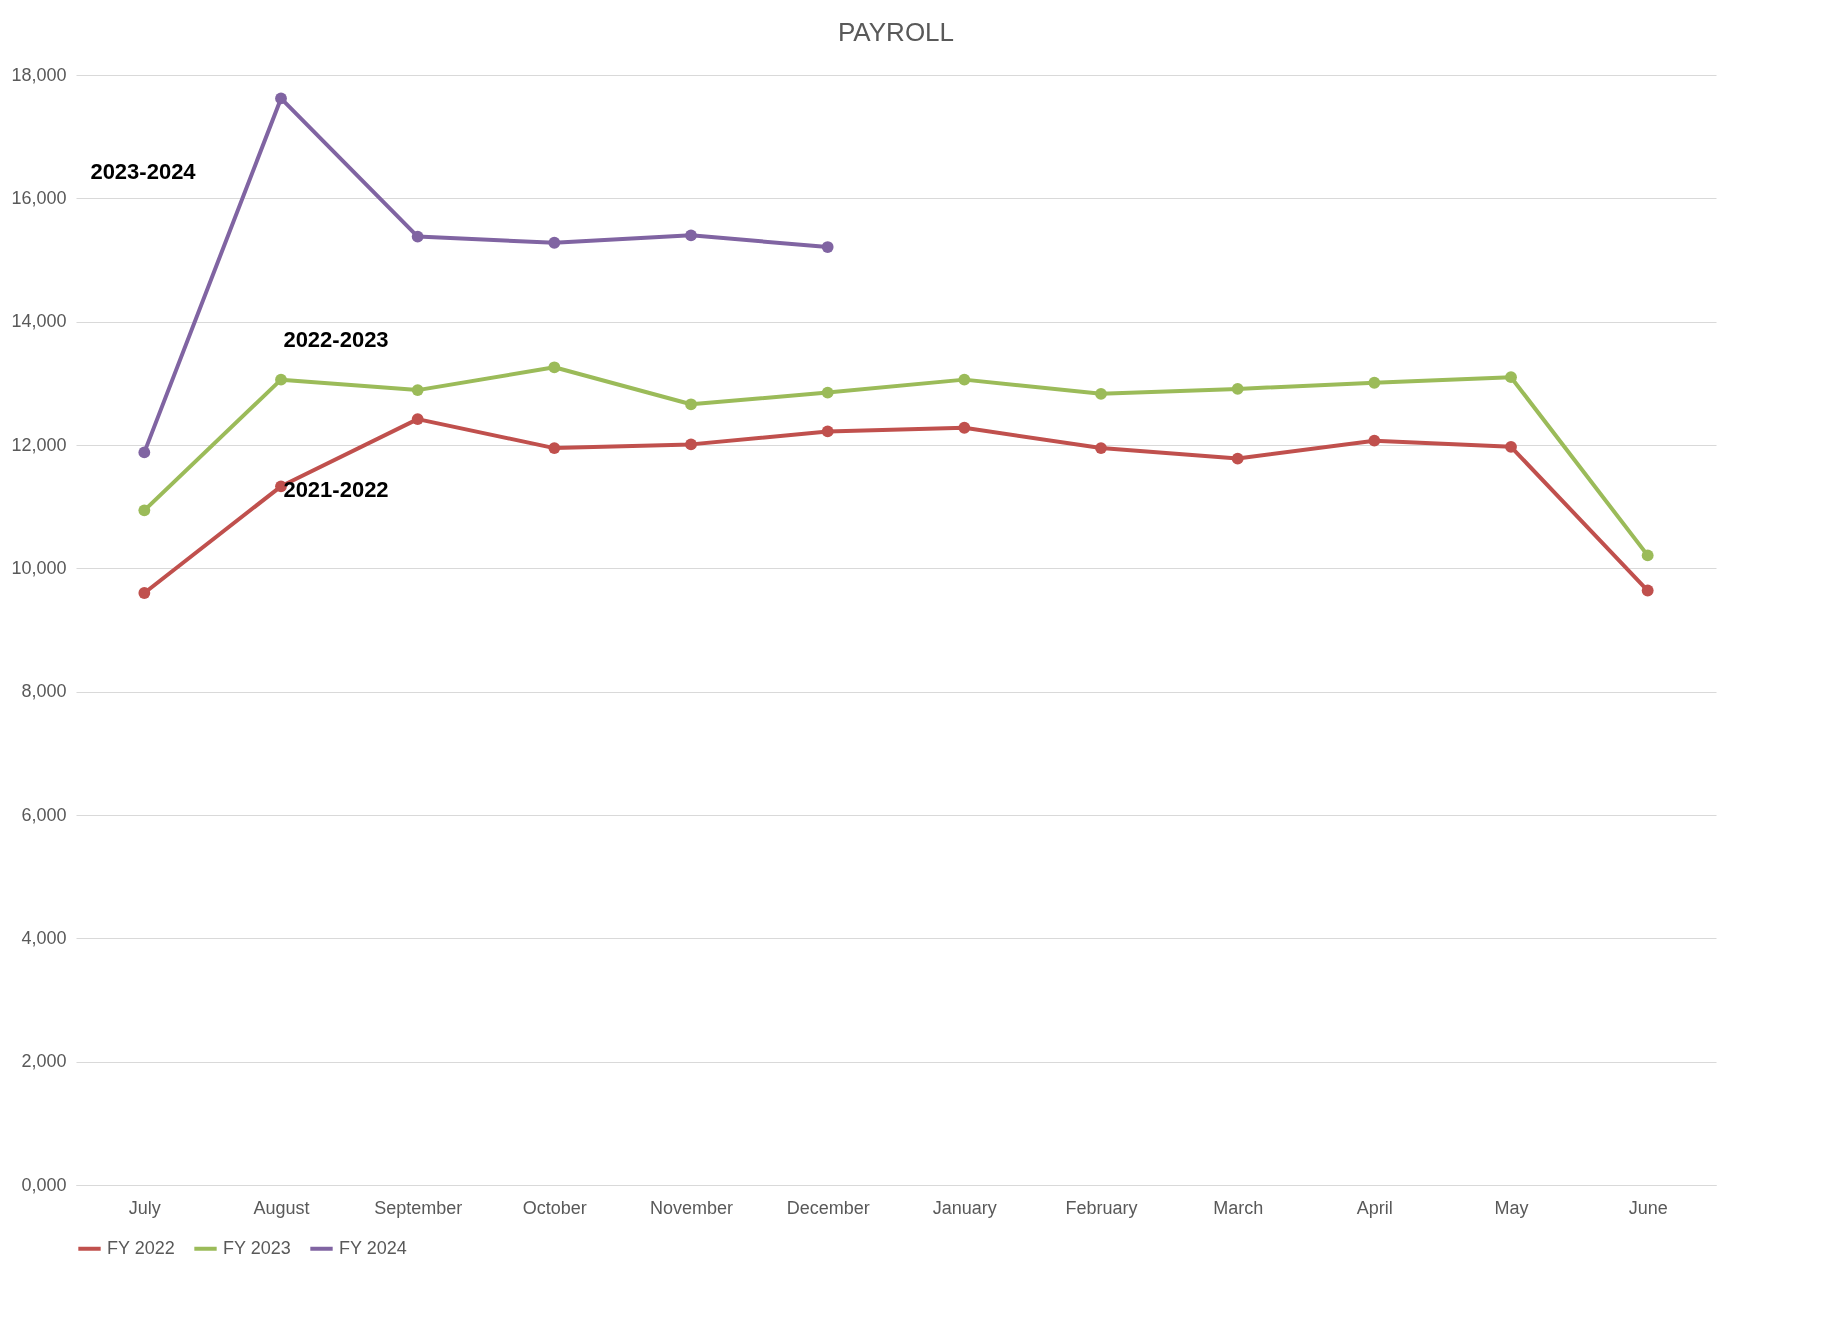 The image size is (1826, 1320). What do you see at coordinates (44, 1184) in the screenshot?
I see `y-tick-label: 0,000` at bounding box center [44, 1184].